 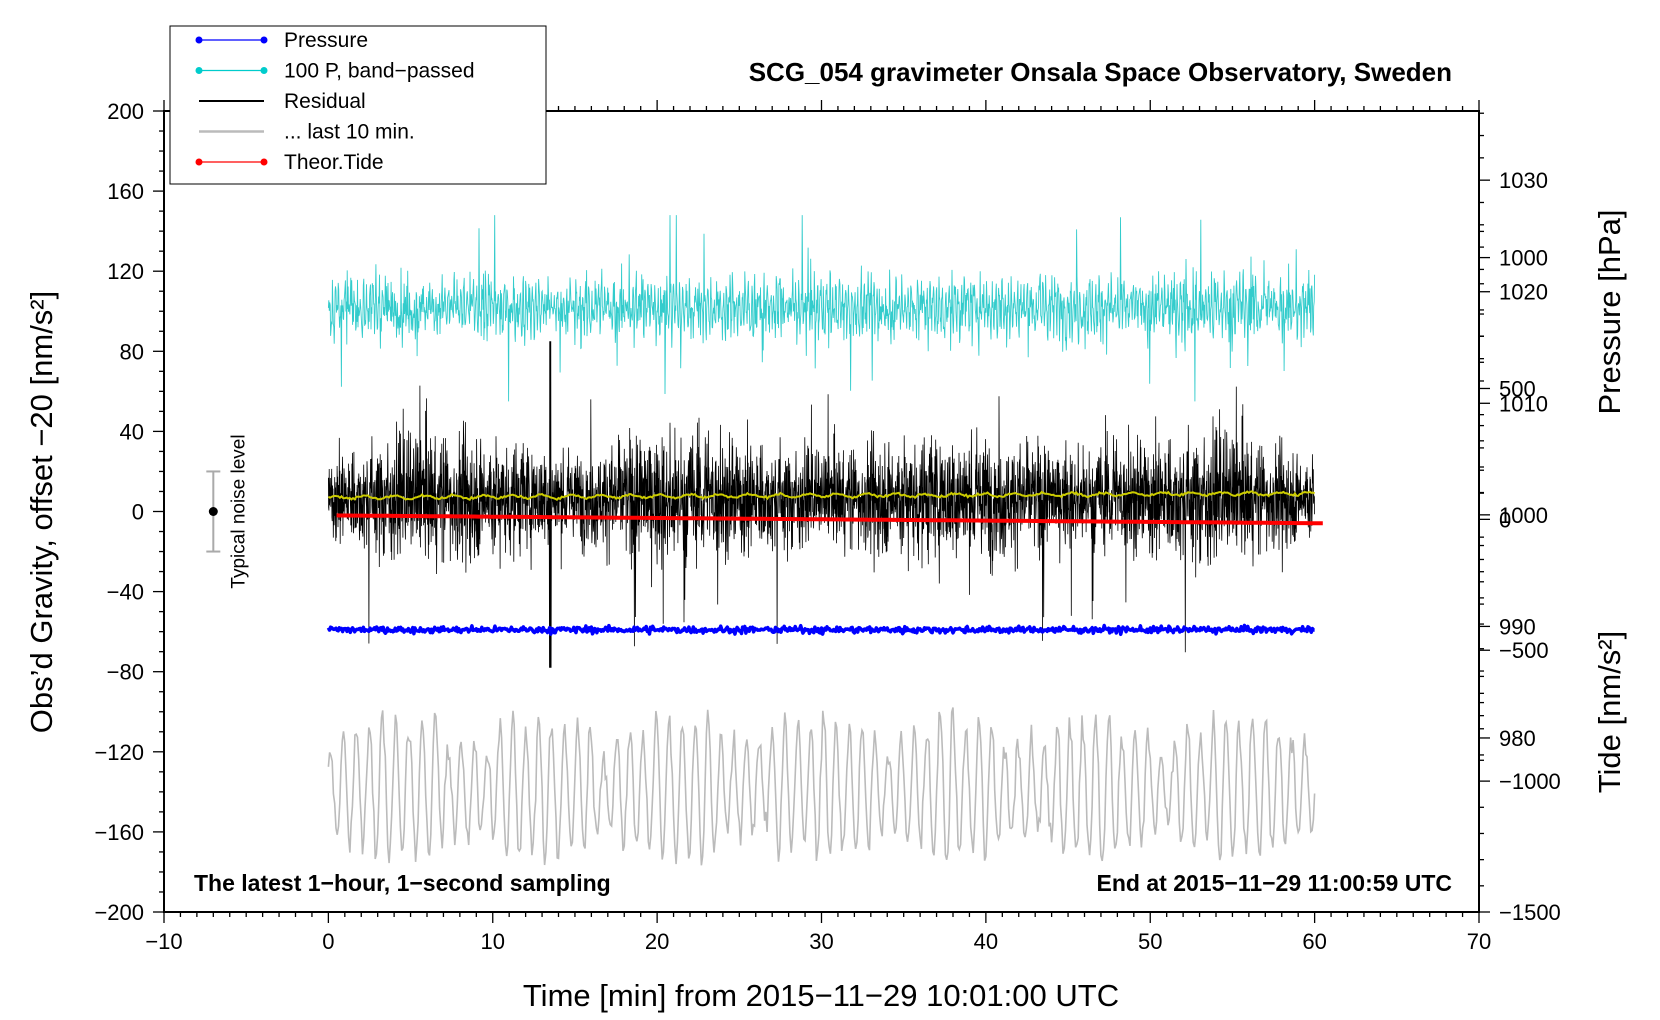 I want to click on legend-label: Residual, so click(x=325, y=101).